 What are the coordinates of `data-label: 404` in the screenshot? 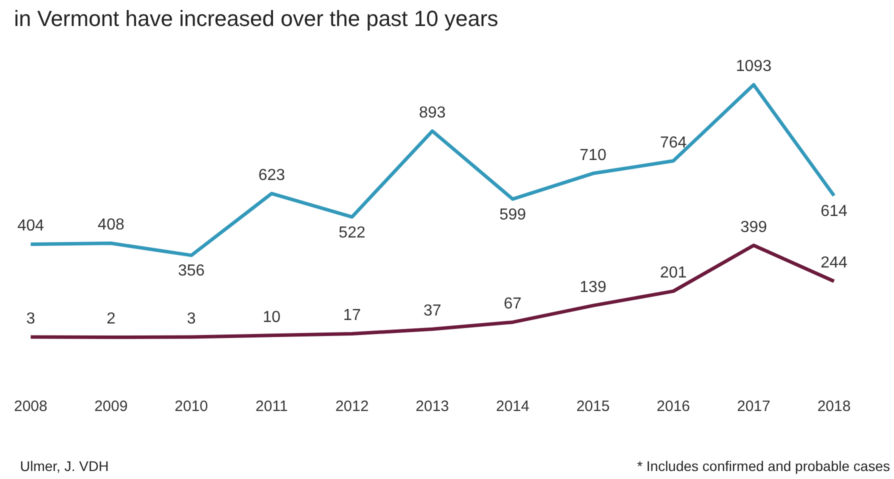 It's located at (30, 226).